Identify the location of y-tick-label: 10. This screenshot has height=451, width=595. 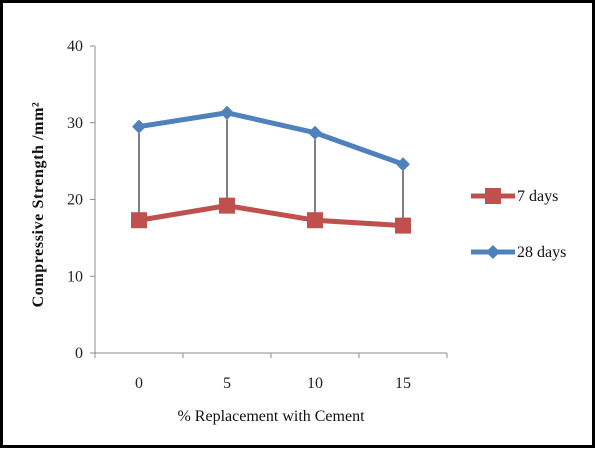
(75, 276).